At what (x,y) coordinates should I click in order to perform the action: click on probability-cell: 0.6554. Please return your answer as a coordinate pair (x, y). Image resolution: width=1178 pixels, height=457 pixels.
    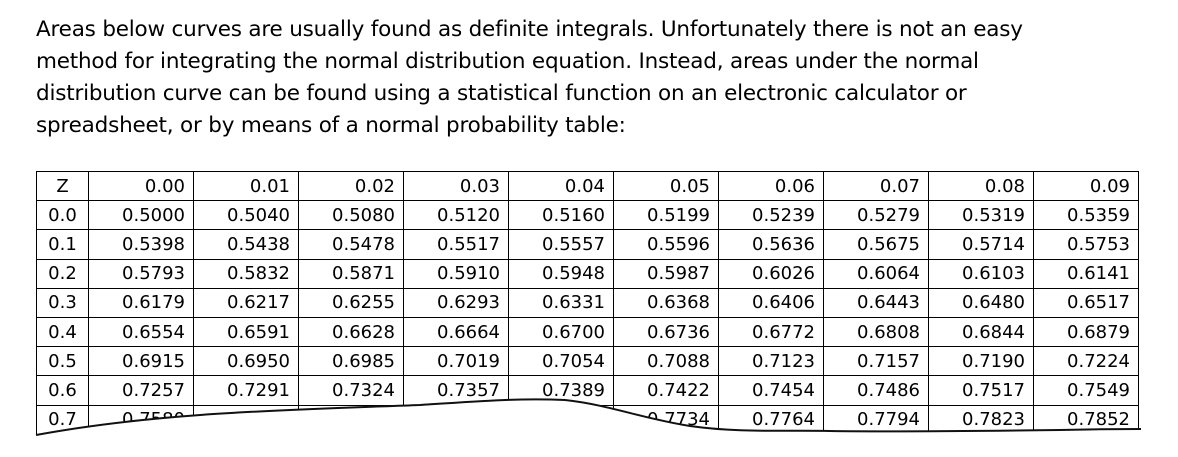
    Looking at the image, I should click on (141, 332).